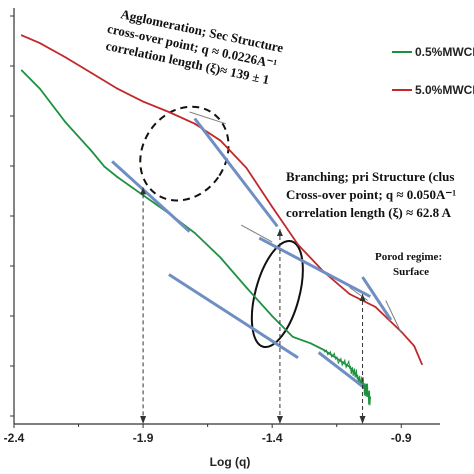 The height and width of the screenshot is (474, 474). I want to click on annotation-primary-line-3: correlation length (ξ) ≈ 62.8 A, so click(369, 212).